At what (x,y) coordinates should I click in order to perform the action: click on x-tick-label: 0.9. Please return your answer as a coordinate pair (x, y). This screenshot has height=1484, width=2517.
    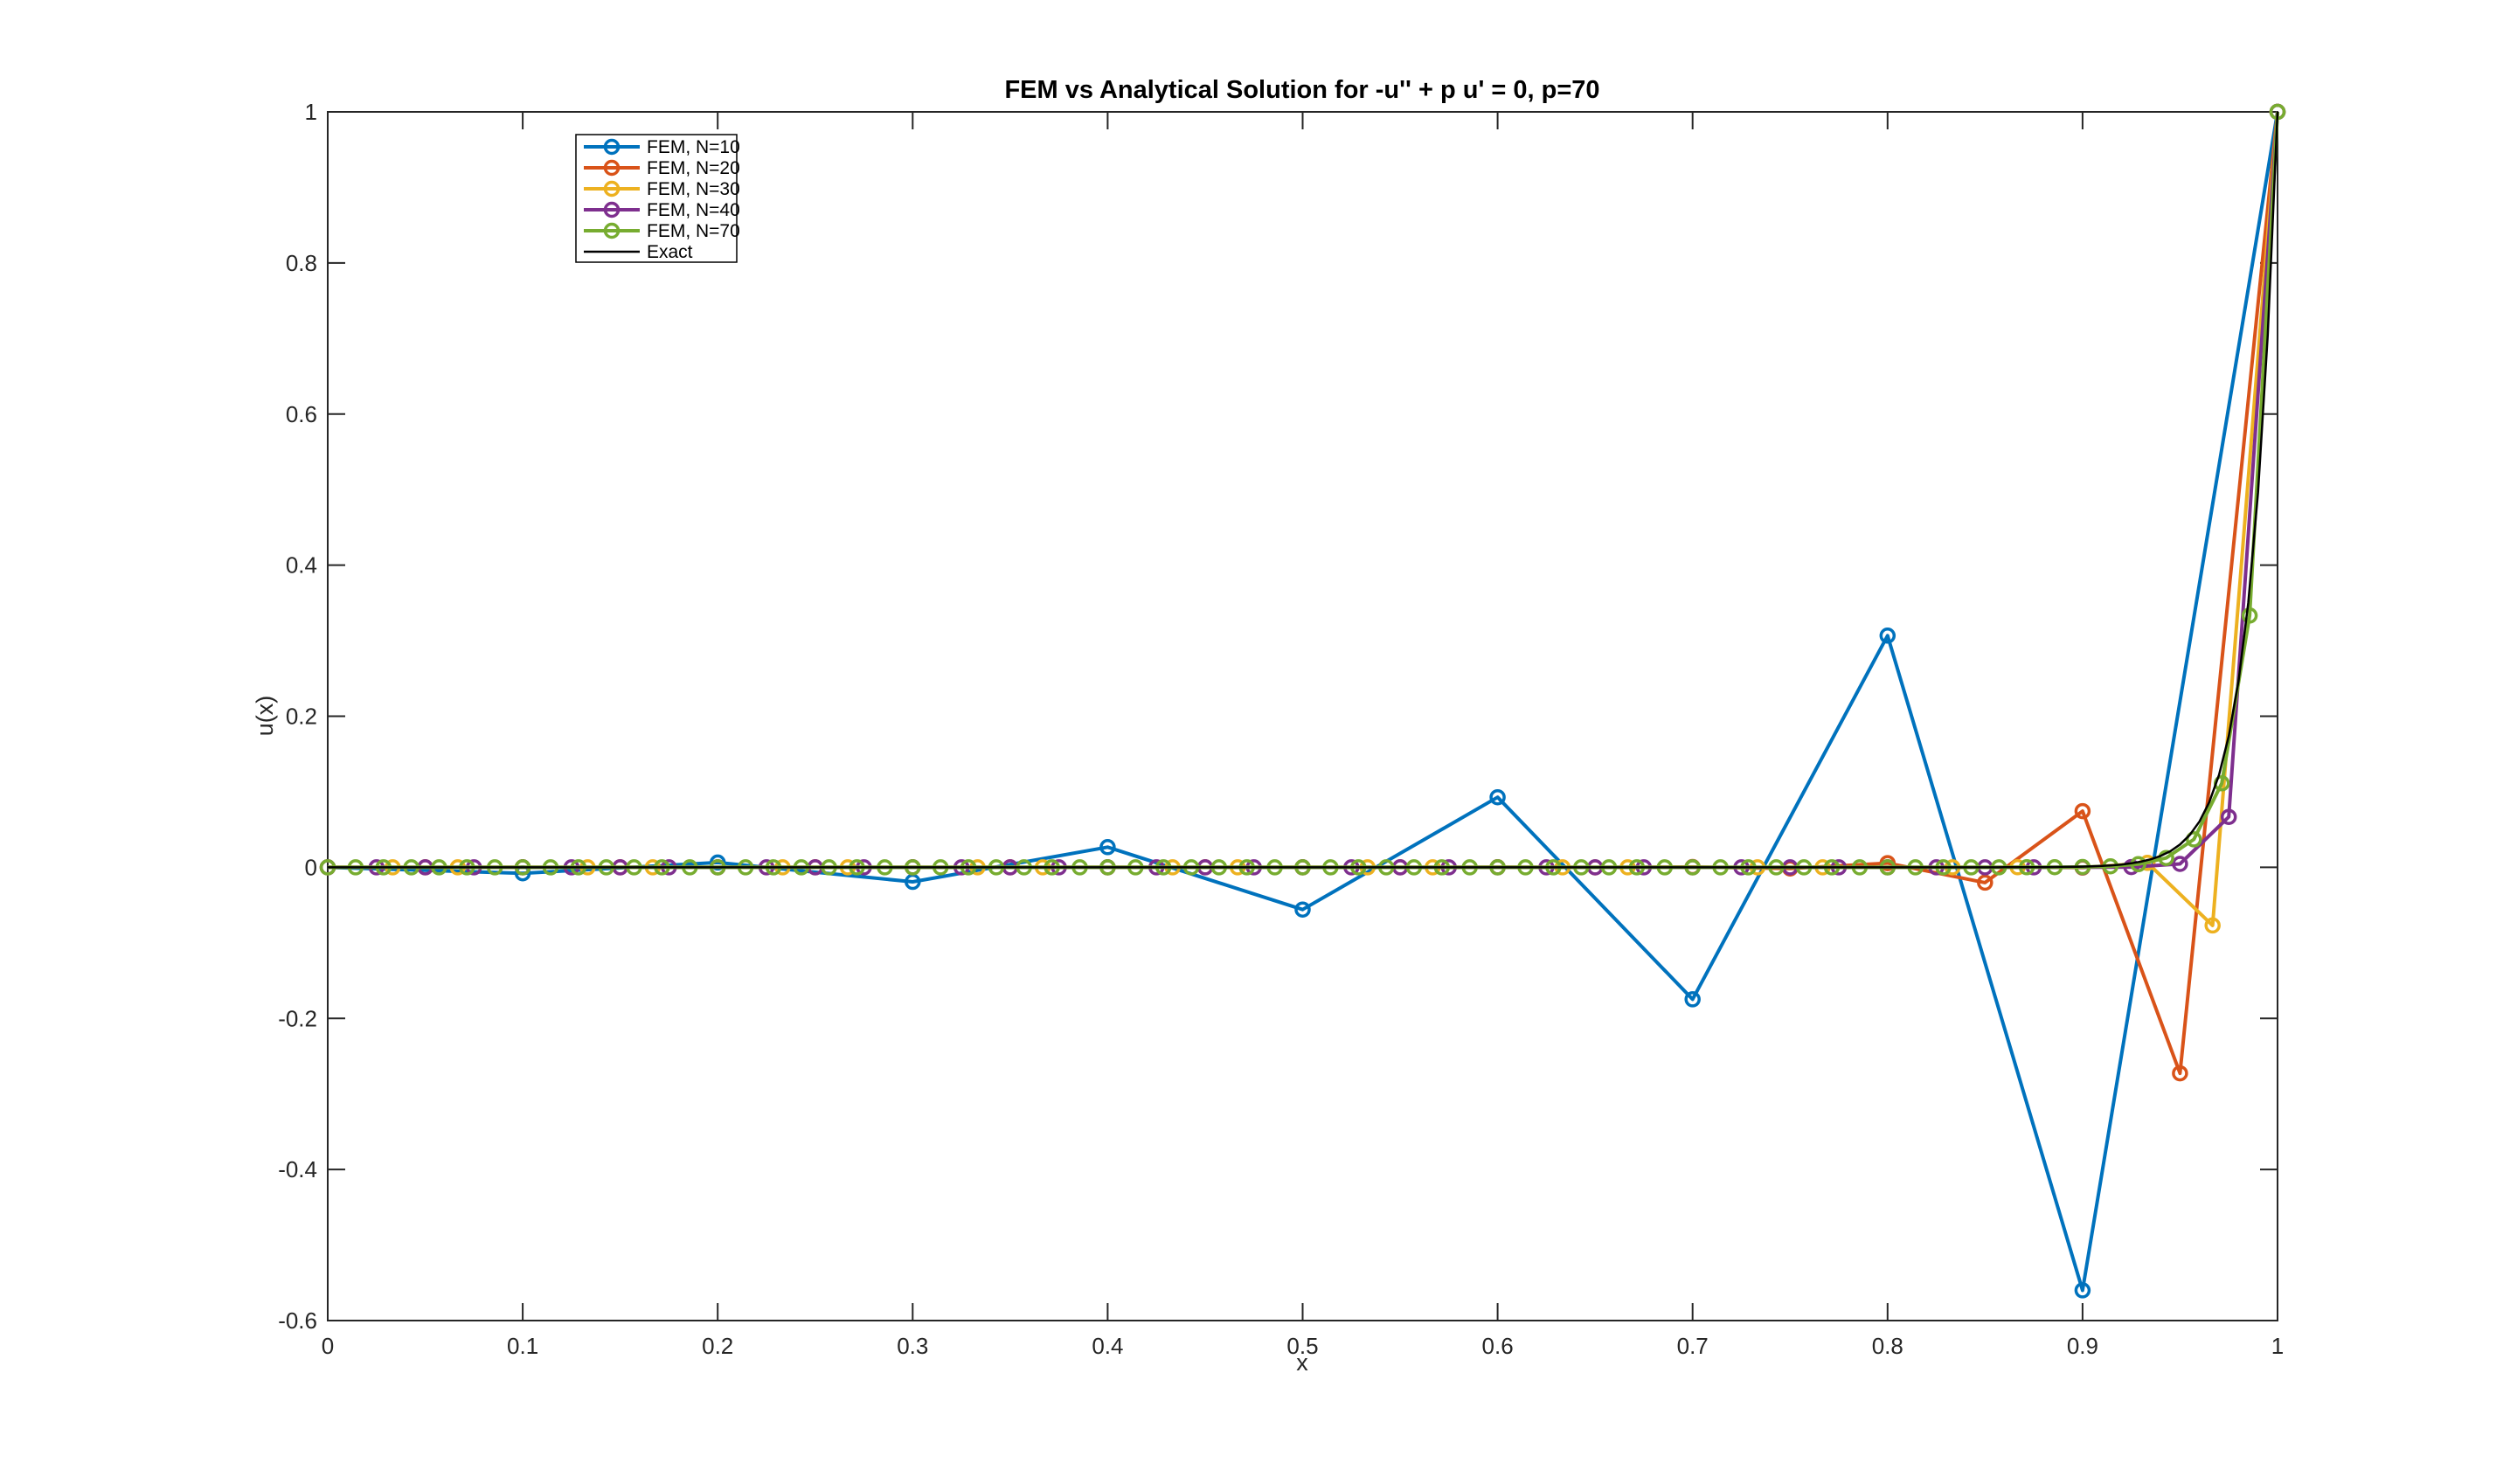
    Looking at the image, I should click on (2082, 1346).